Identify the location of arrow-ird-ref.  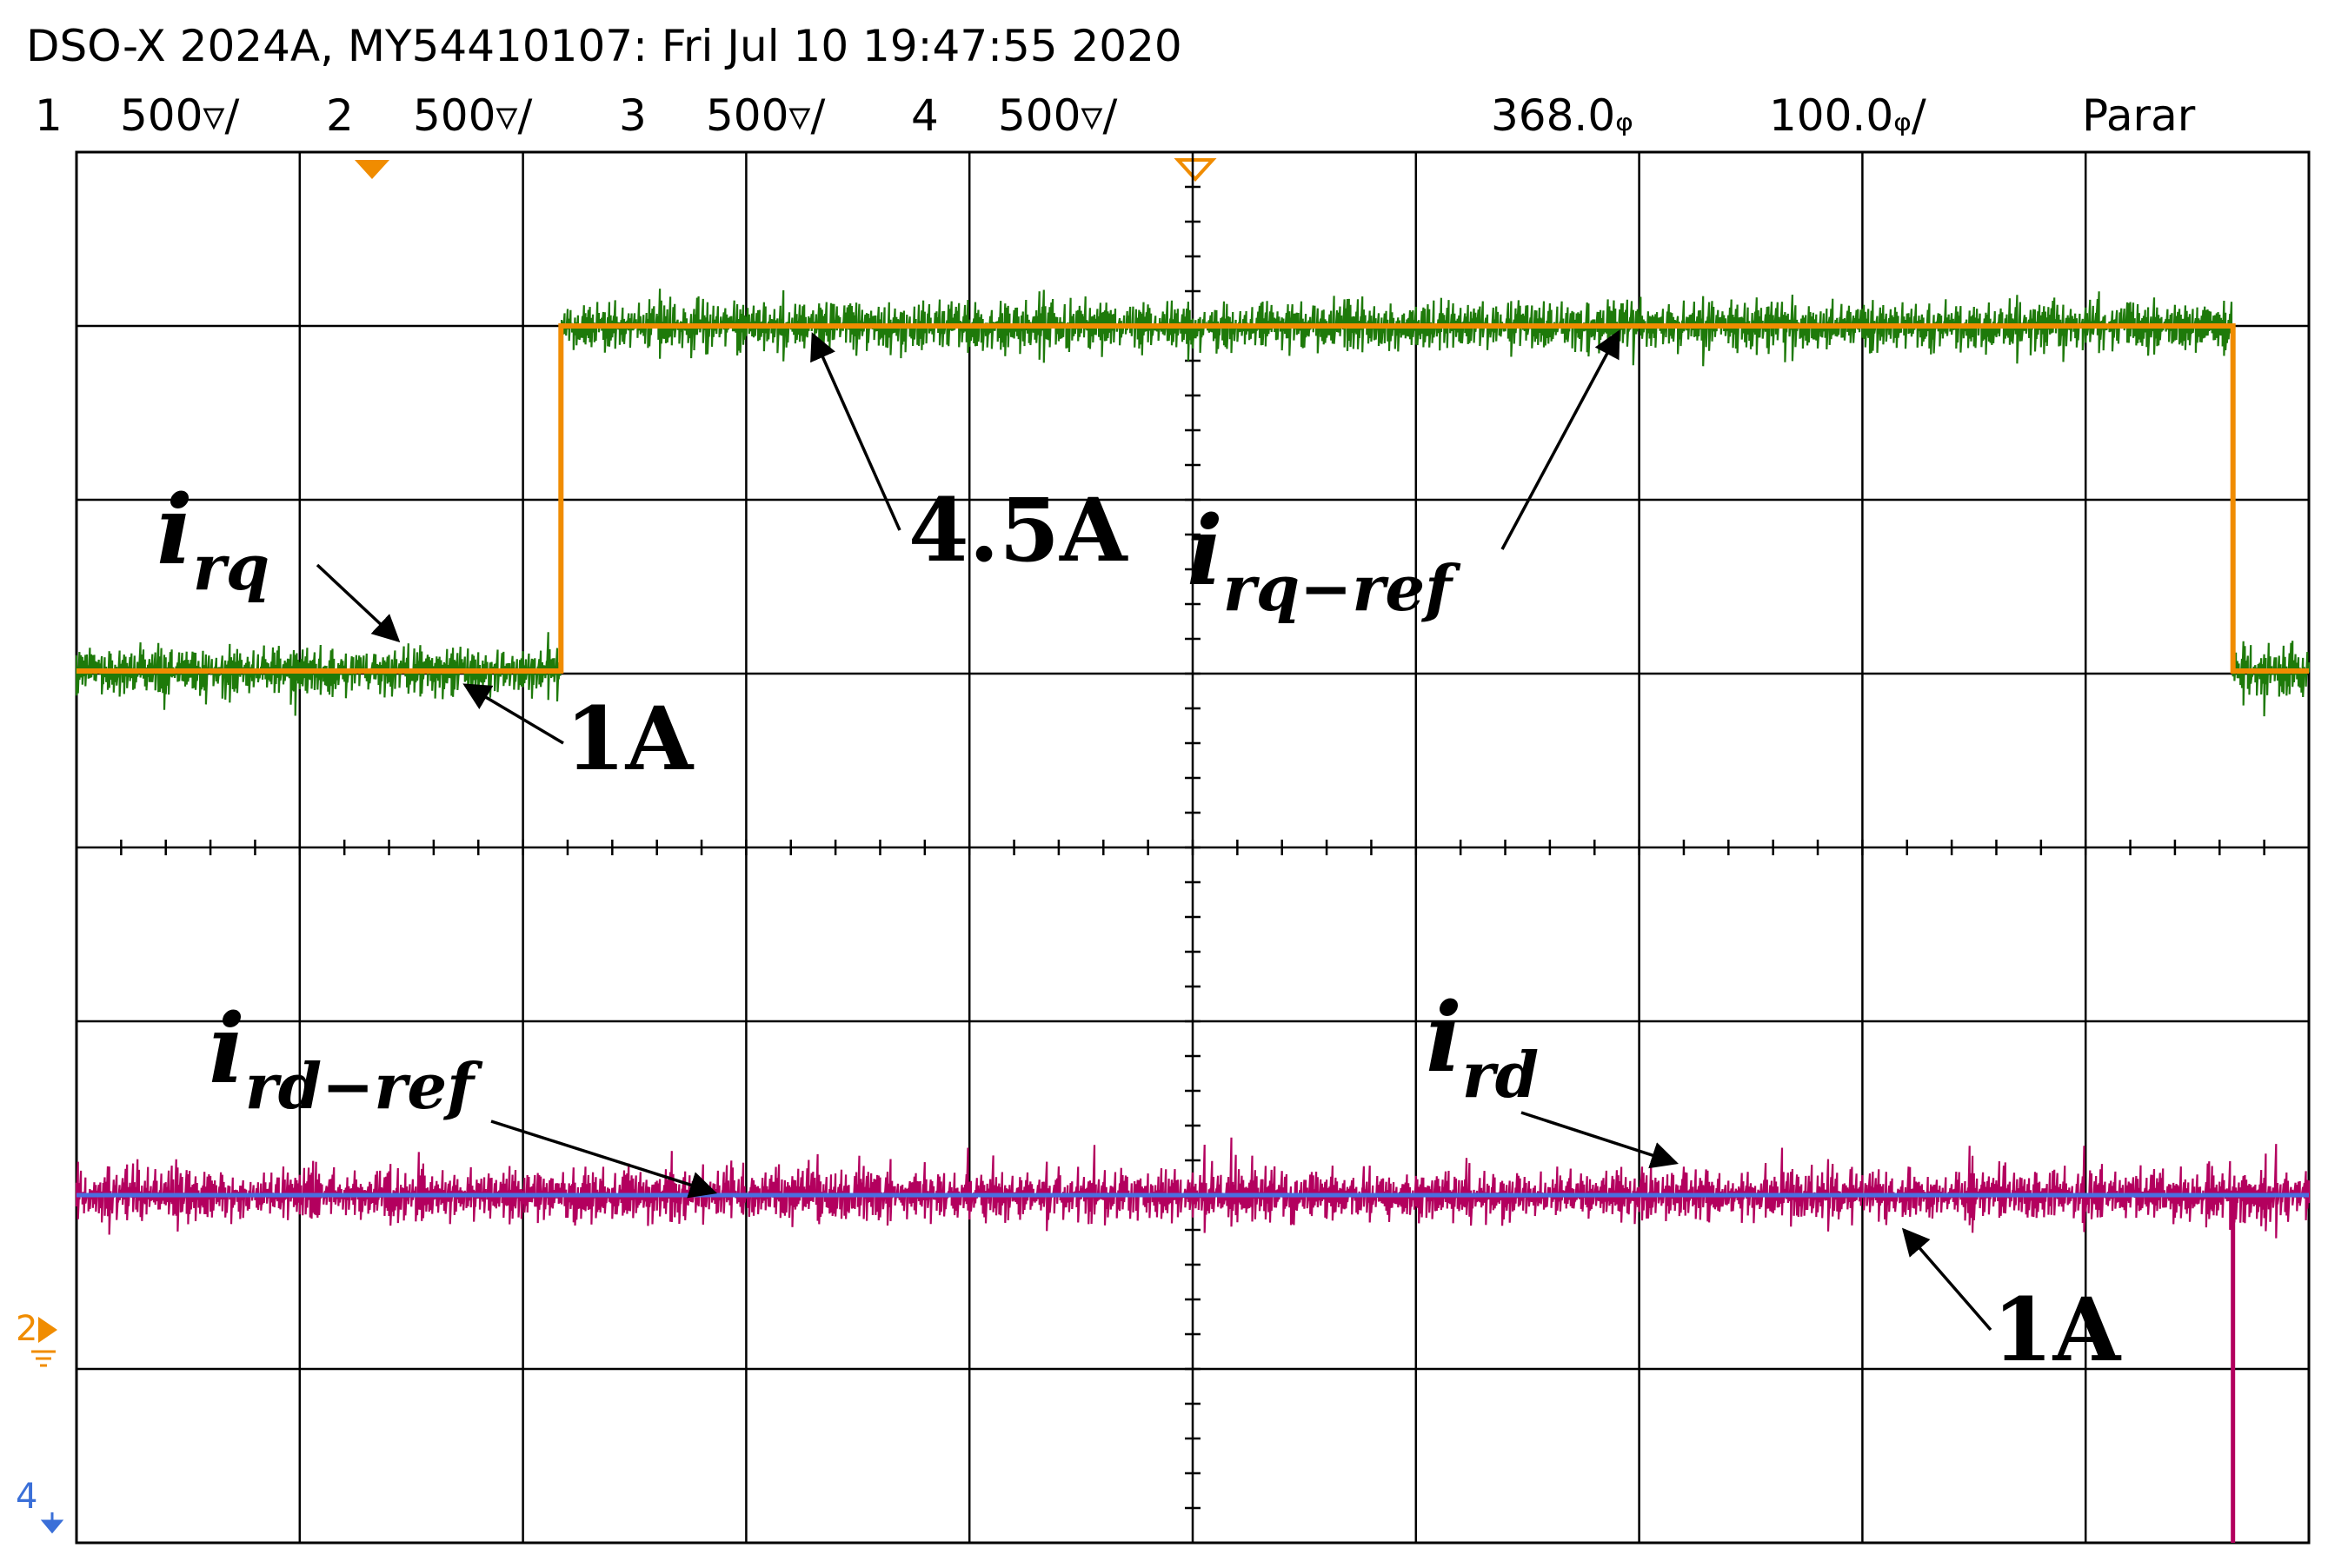
(604, 1159).